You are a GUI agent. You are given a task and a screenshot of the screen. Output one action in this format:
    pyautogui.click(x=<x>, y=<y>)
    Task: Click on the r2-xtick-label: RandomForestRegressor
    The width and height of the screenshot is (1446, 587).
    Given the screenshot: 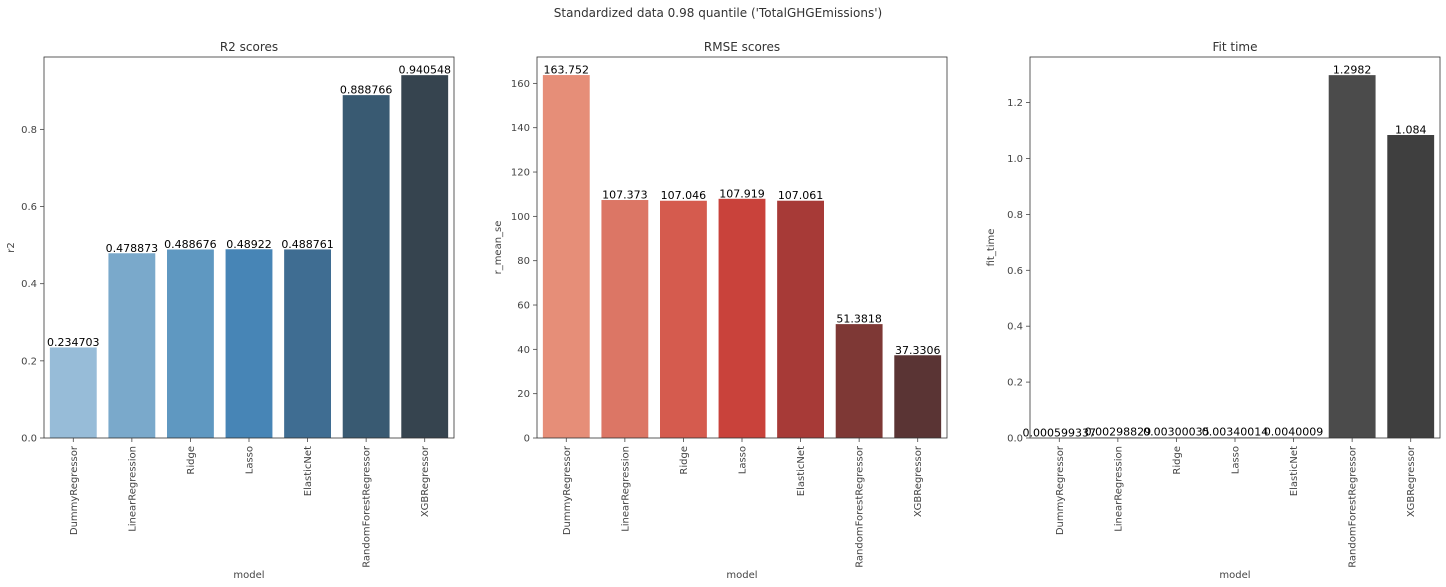 What is the action you would take?
    pyautogui.click(x=367, y=506)
    